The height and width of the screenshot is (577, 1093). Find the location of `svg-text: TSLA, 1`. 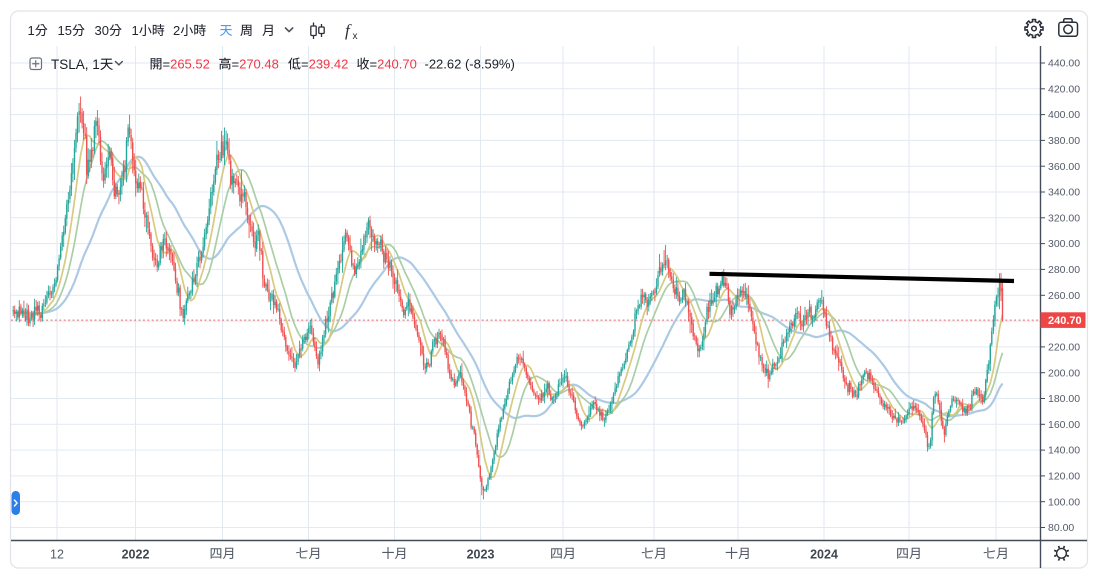

svg-text: TSLA, 1 is located at coordinates (75, 64).